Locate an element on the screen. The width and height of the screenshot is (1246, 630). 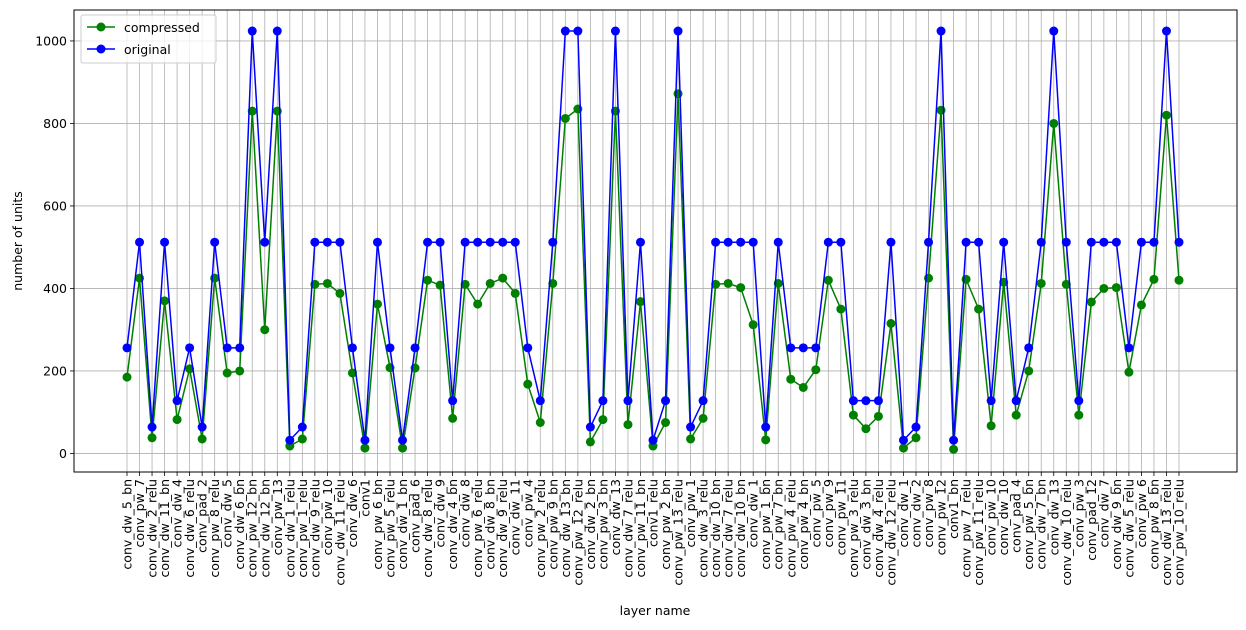
x-tick-label: conv_pw_3 is located at coordinates (1078, 513).